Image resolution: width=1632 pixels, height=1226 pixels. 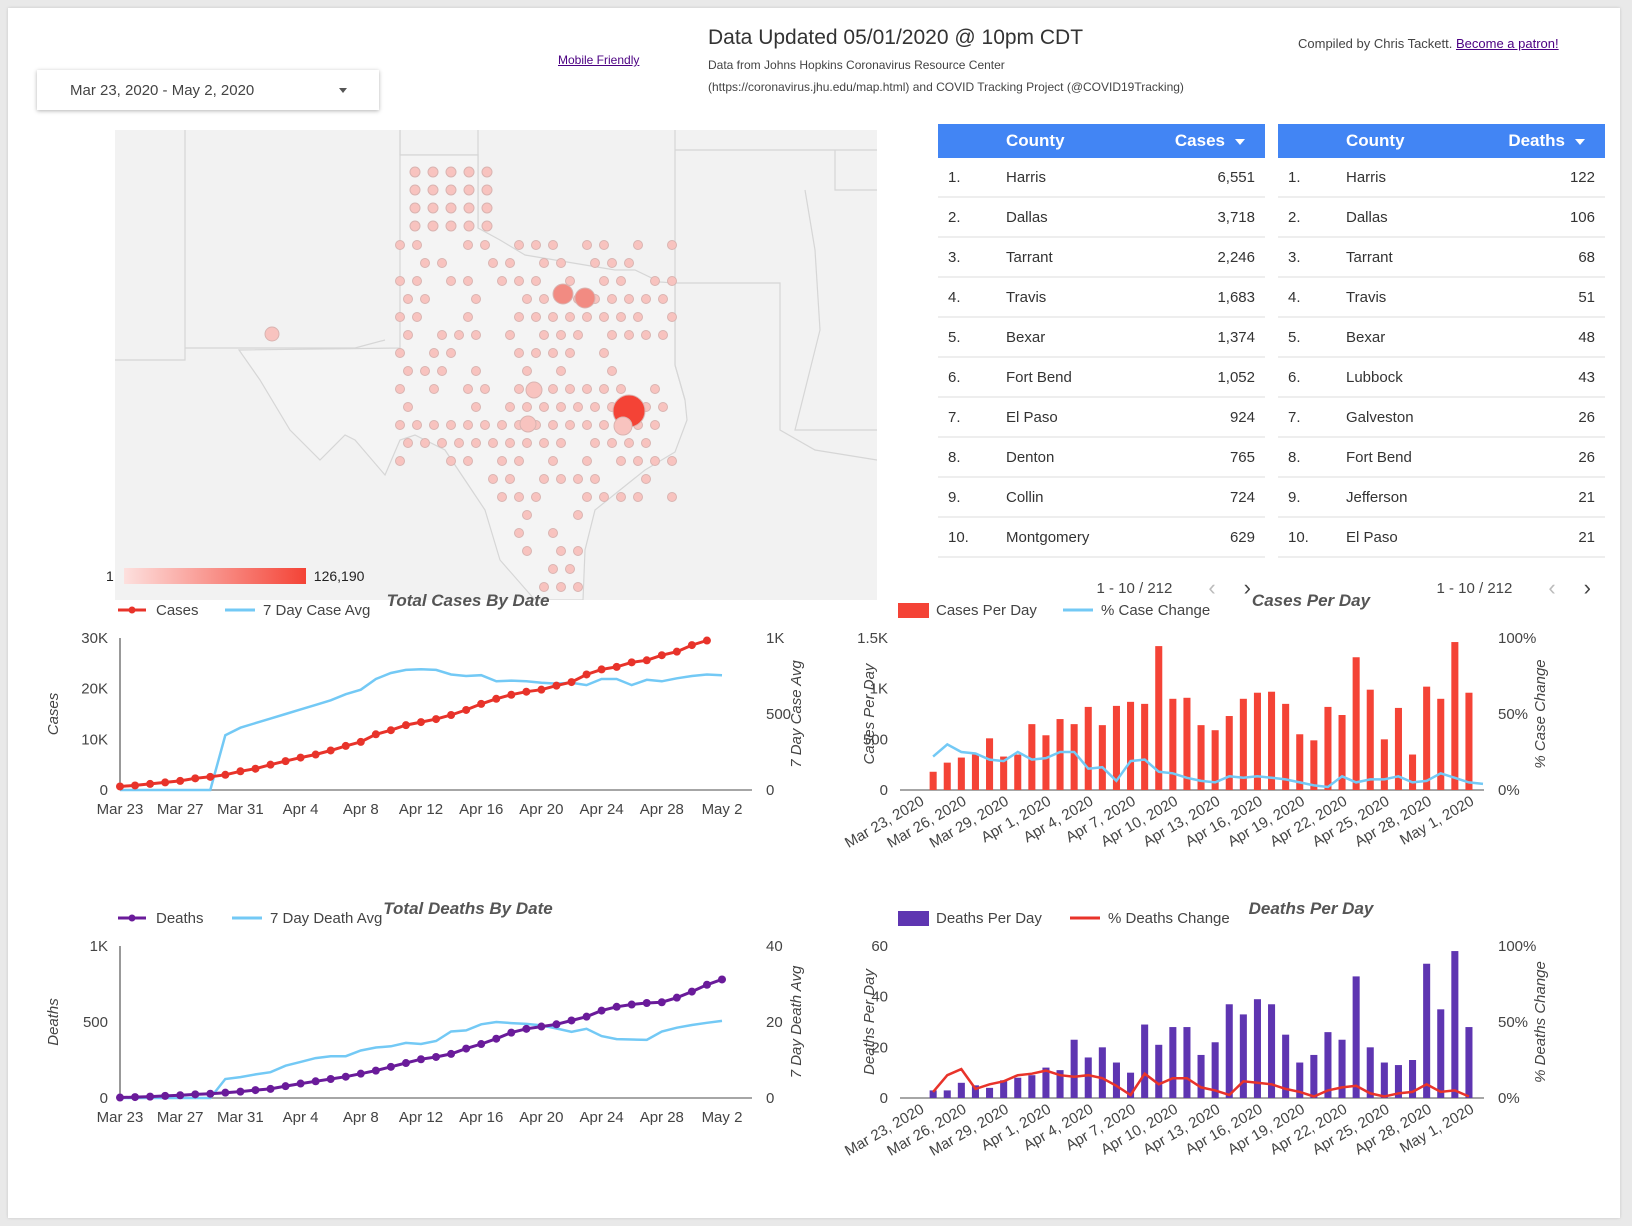 I want to click on table-row: 1. Harris 6,551, so click(x=1101, y=178).